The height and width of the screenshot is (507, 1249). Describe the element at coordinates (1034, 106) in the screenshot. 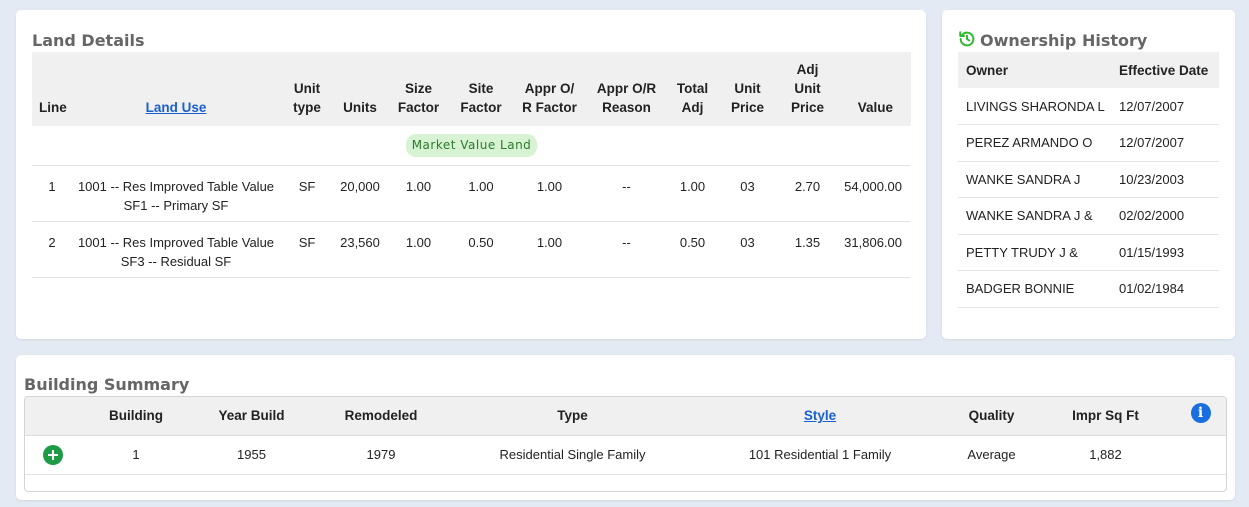

I see `cell-owner: LIVINGS SHARONDA L` at that location.